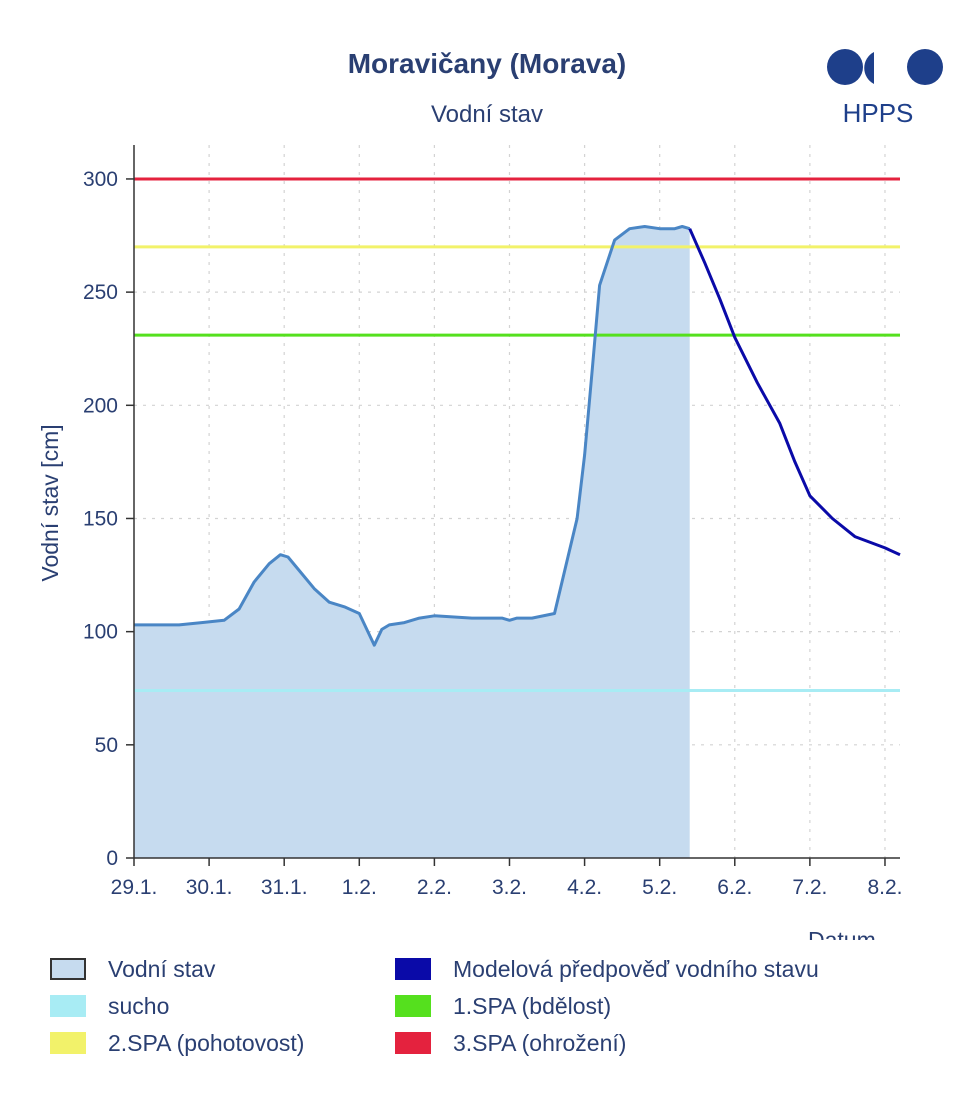 This screenshot has height=1102, width=970. I want to click on legend-swatch-vodni-stav, so click(68, 969).